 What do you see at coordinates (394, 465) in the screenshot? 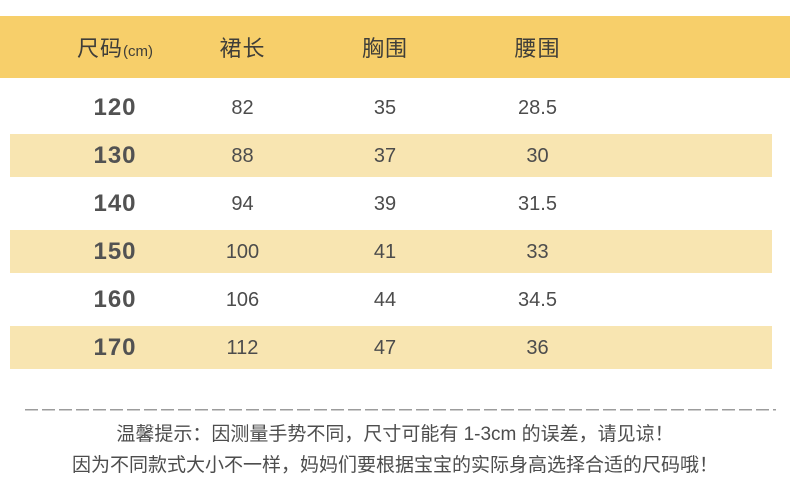
I see `tips-line-2: 因为不同款式大小不一样，妈妈们要根据宝宝的实际身高选择合适的尺码哦！` at bounding box center [394, 465].